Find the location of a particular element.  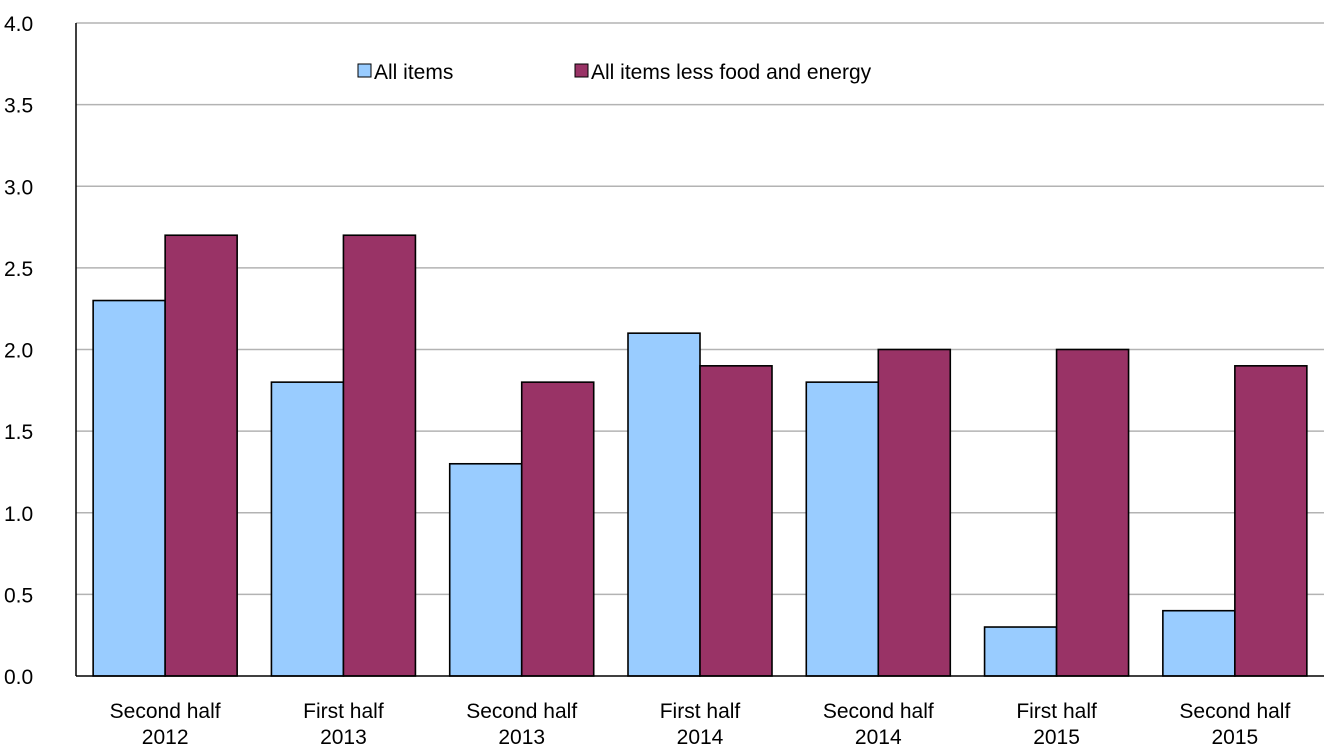

y-axis-ticks: 0.0 0.5 1.0 1.5 2.0 2.5 3.0 3.5 4.0 is located at coordinates (18, 351).